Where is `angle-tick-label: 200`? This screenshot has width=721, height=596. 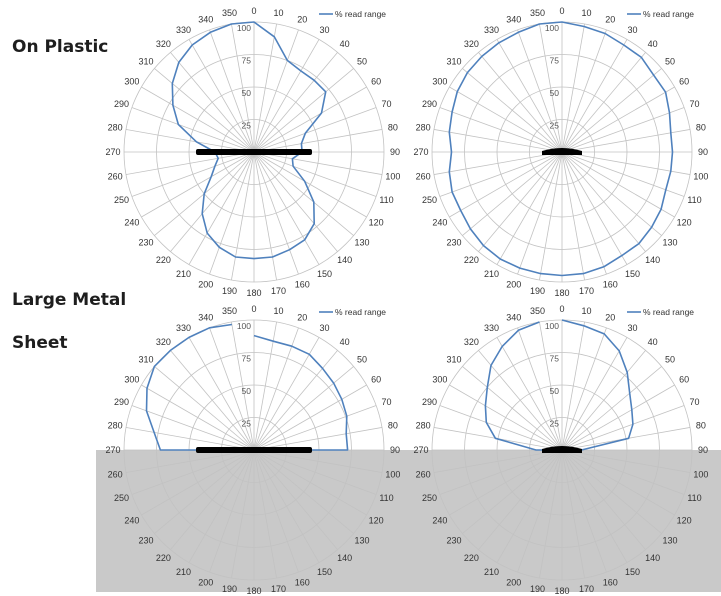 angle-tick-label: 200 is located at coordinates (205, 284).